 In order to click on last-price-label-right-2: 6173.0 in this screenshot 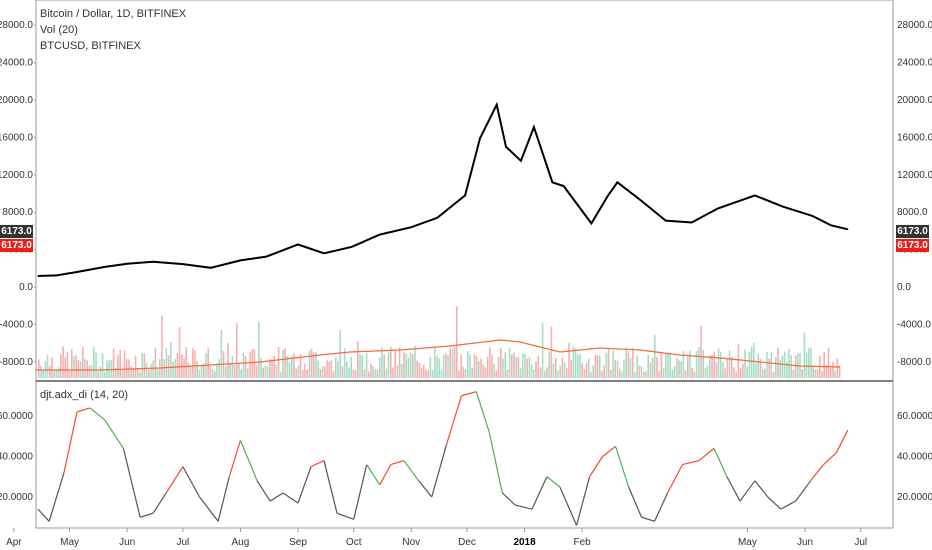, I will do `click(912, 245)`.